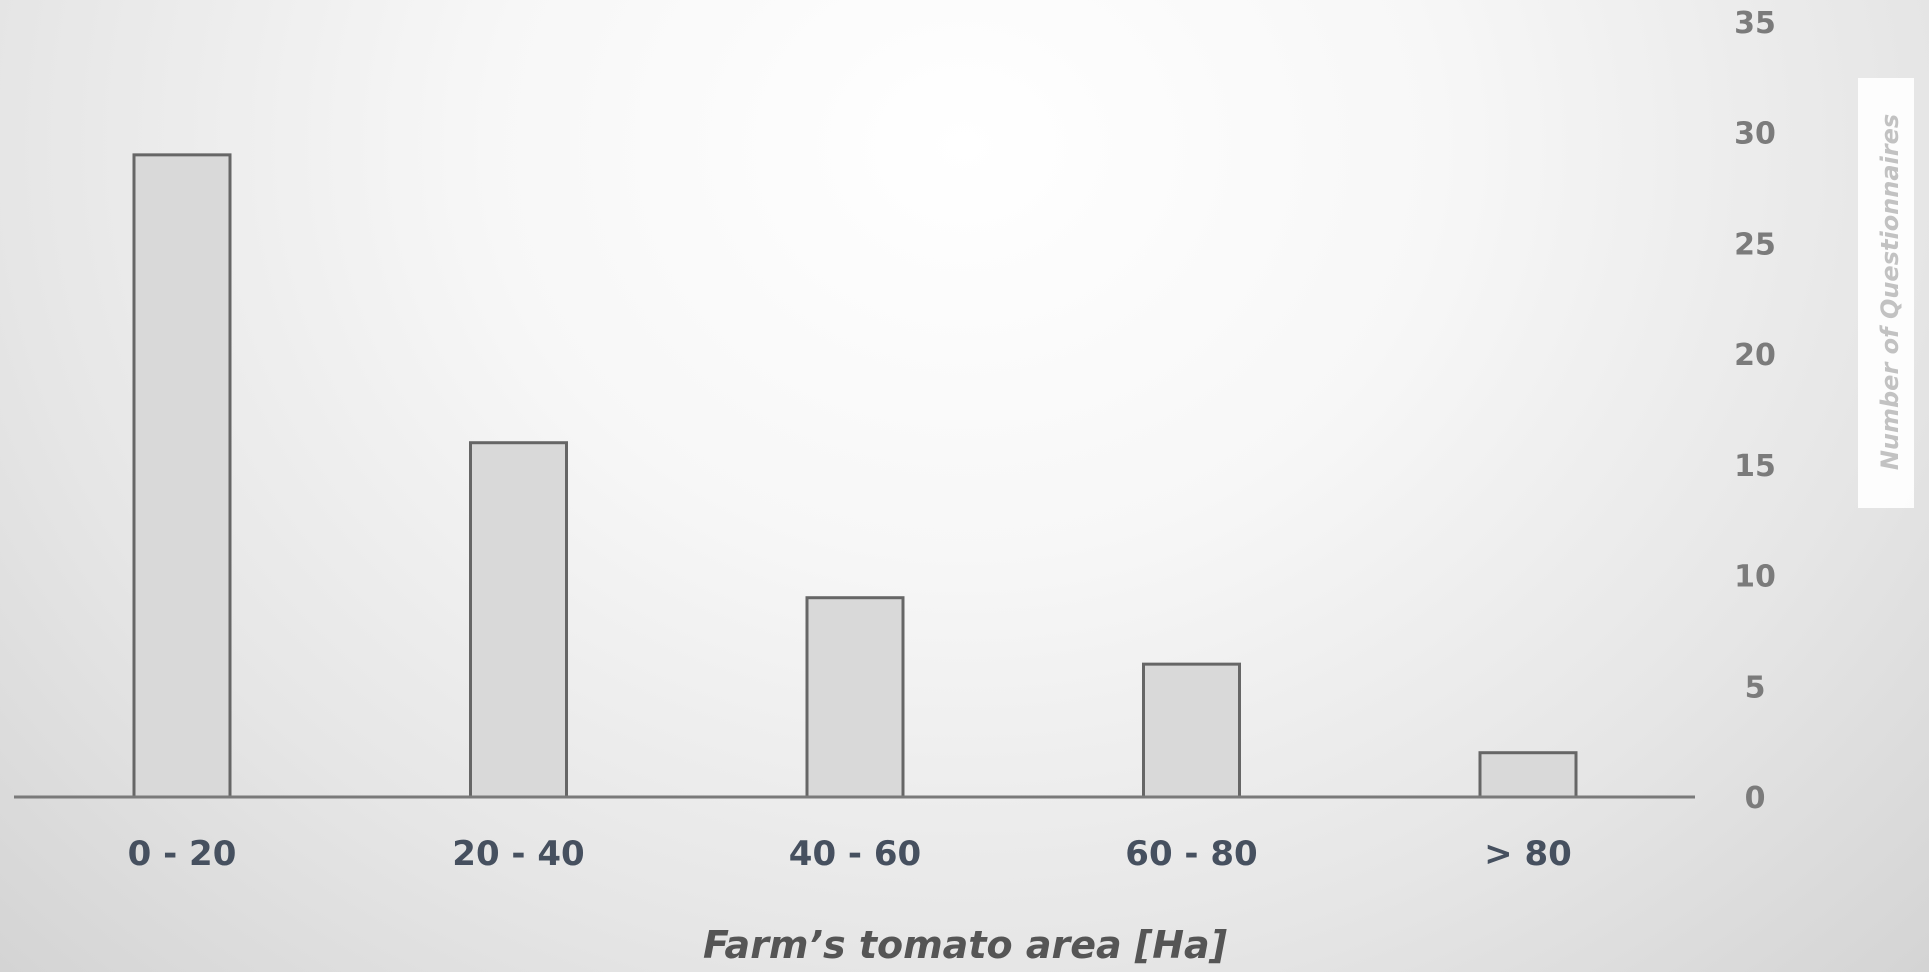 The width and height of the screenshot is (1929, 972). Describe the element at coordinates (965, 945) in the screenshot. I see `x-axis-title: Farm’s tomato area [Ha]` at that location.